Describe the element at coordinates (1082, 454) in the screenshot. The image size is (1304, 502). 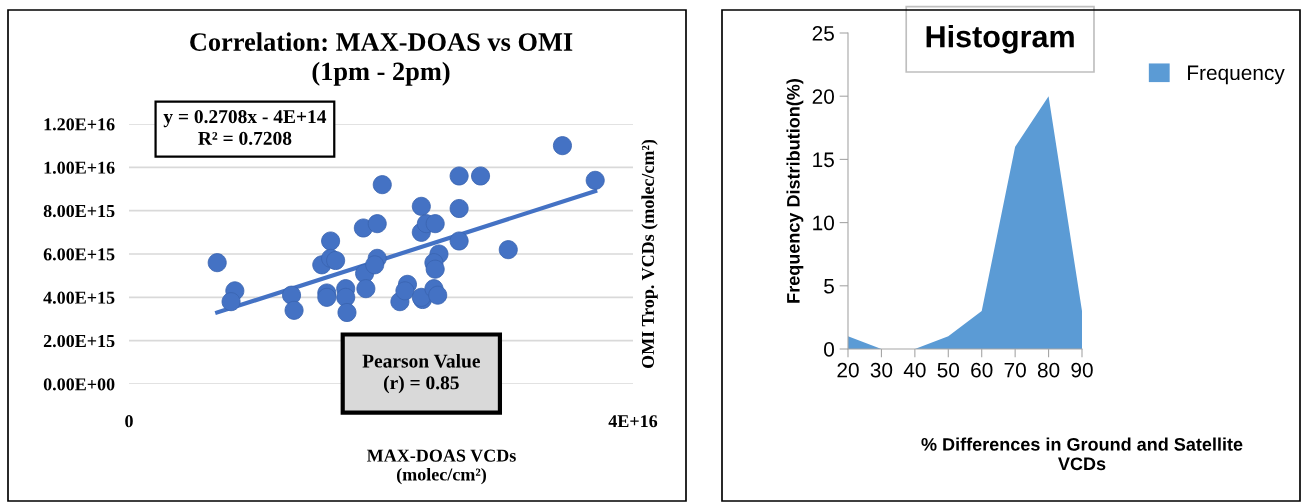
I see `x-axis-title: % Differences in Ground and Satellite VCDs` at that location.